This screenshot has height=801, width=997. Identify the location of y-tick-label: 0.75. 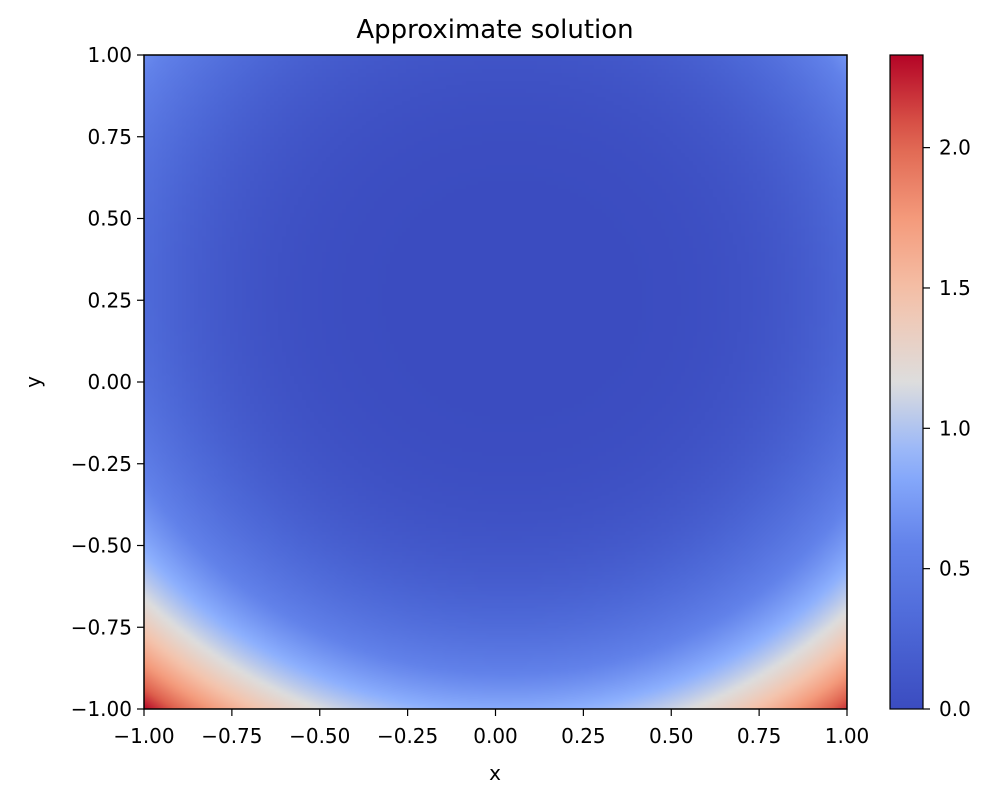
(109, 137).